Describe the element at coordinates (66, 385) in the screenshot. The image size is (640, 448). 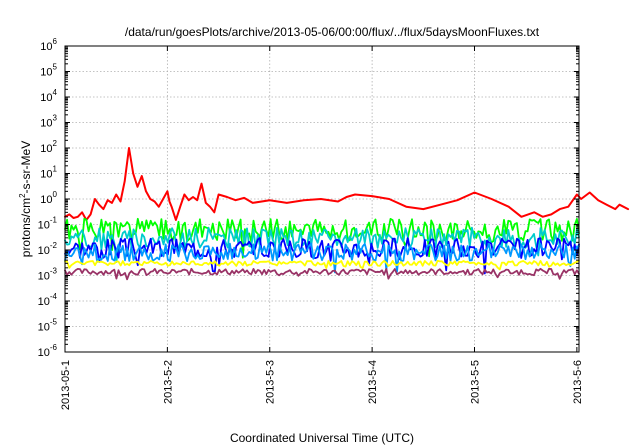
I see `x-tick-label: 2013-05-1` at that location.